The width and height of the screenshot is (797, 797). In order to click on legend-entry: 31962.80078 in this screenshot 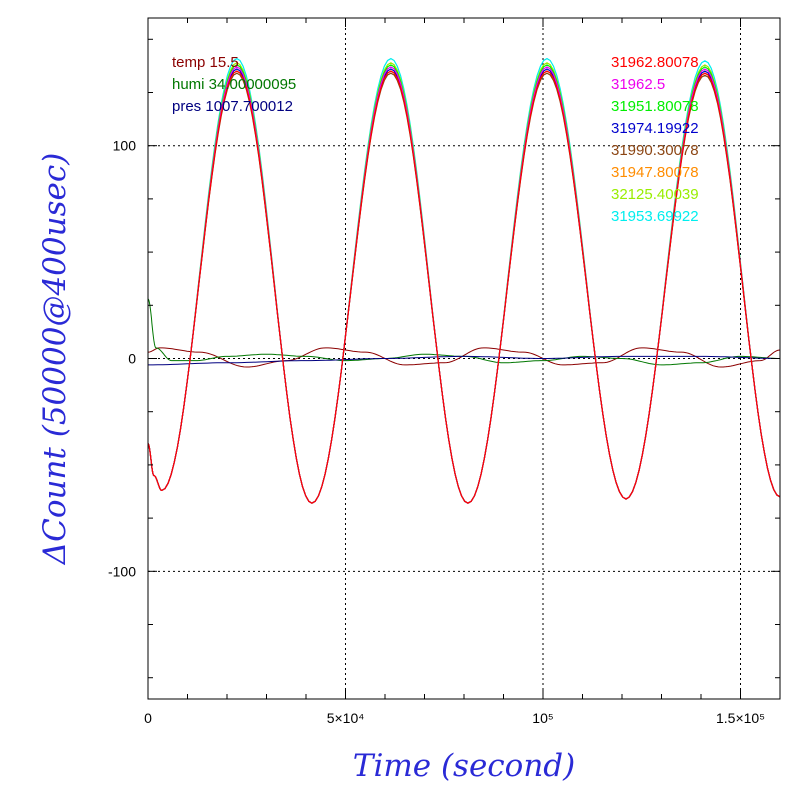, I will do `click(655, 62)`.